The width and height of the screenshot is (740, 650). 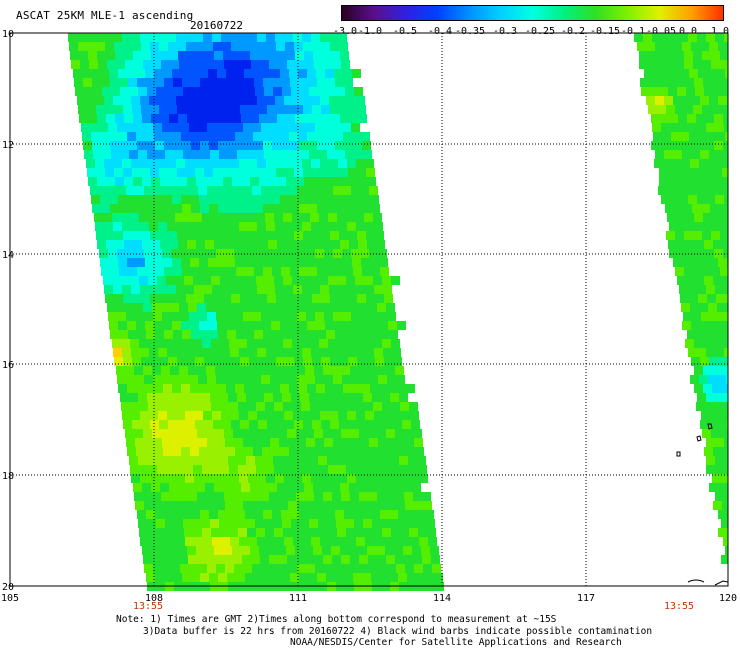 I want to click on longitude-label: 108, so click(x=154, y=598).